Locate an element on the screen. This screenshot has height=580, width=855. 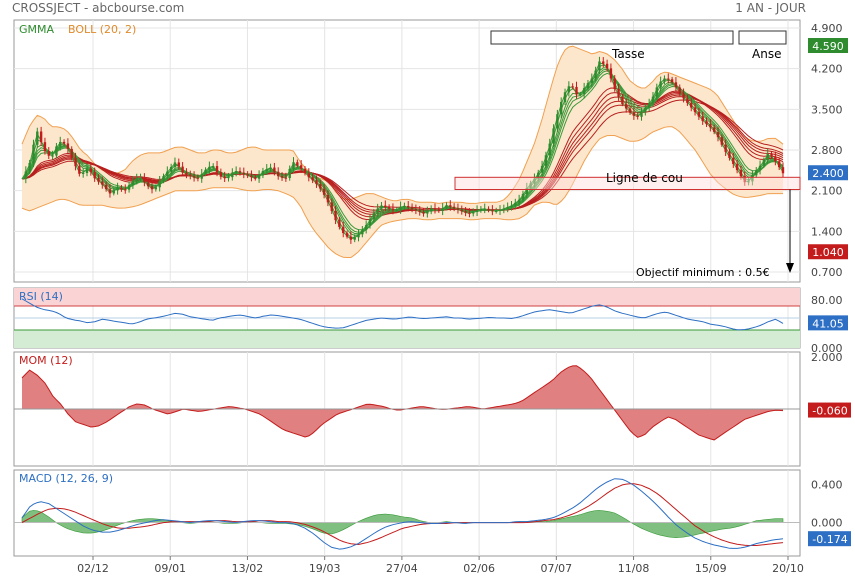
x-tick-label: 07/07 is located at coordinates (556, 568).